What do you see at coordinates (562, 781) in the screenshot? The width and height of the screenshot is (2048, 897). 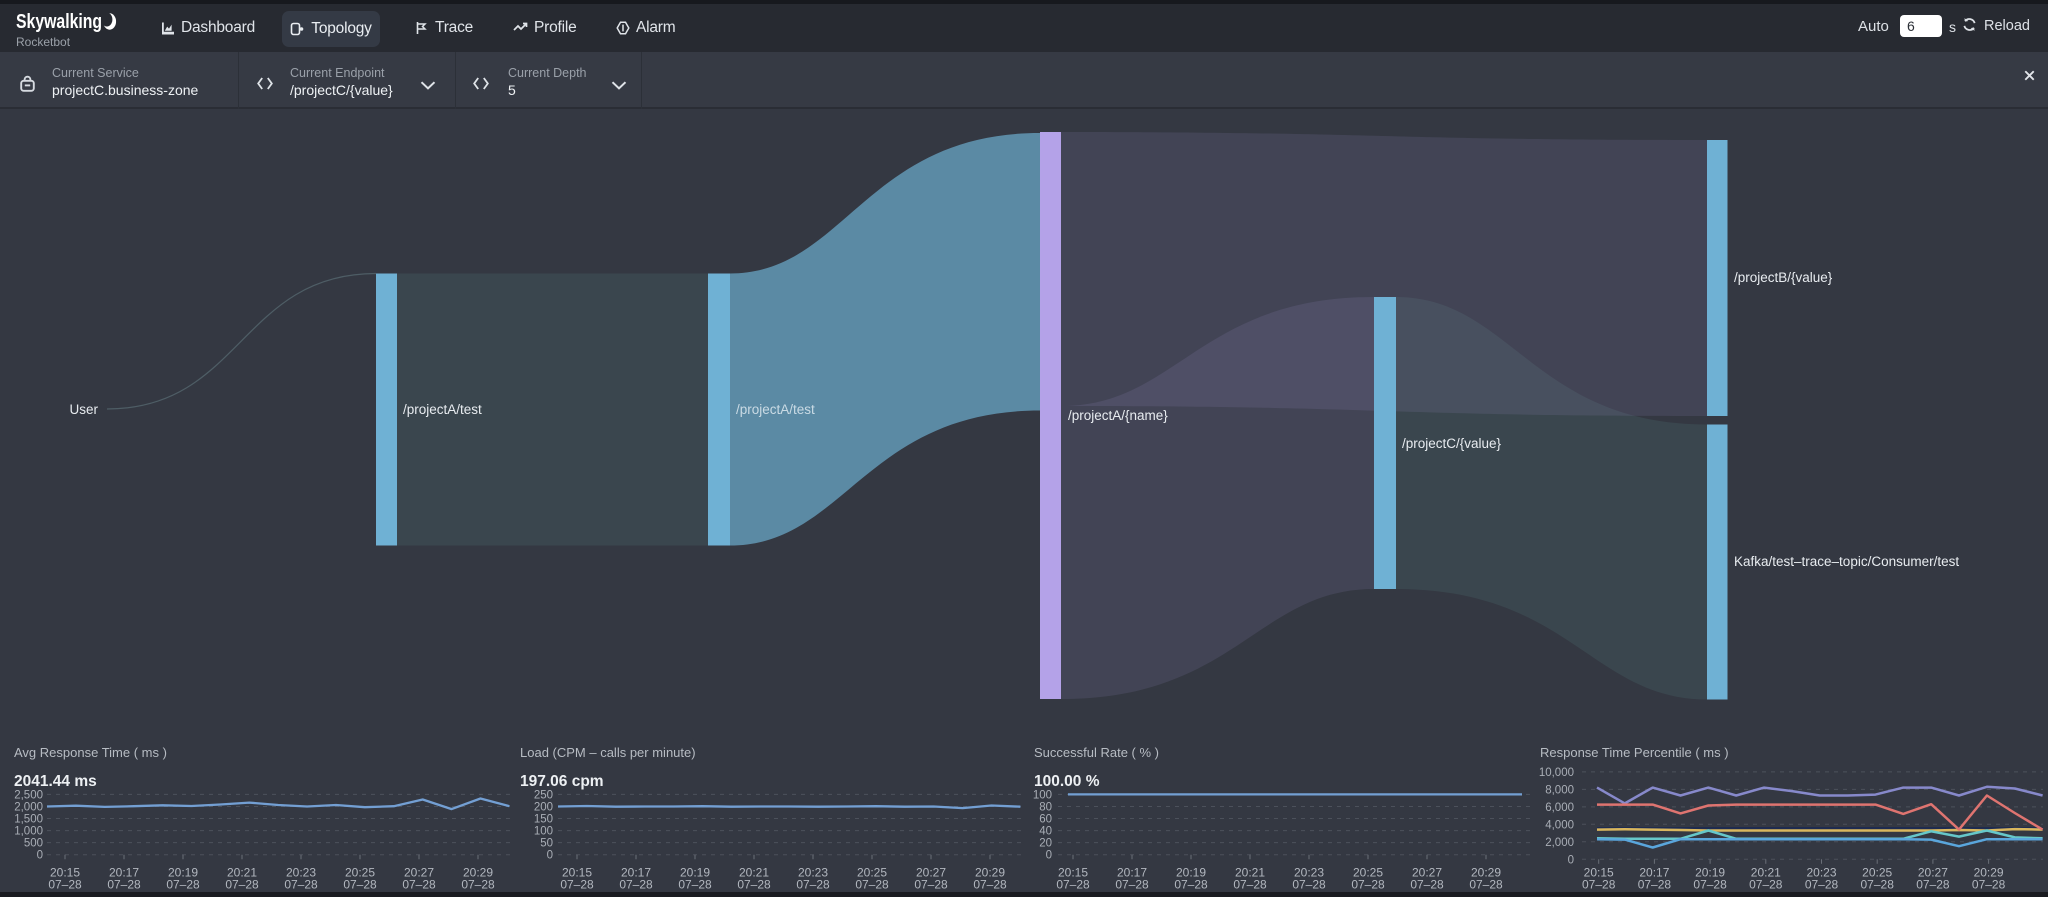 I see `svg-text: 197.06 cpm` at bounding box center [562, 781].